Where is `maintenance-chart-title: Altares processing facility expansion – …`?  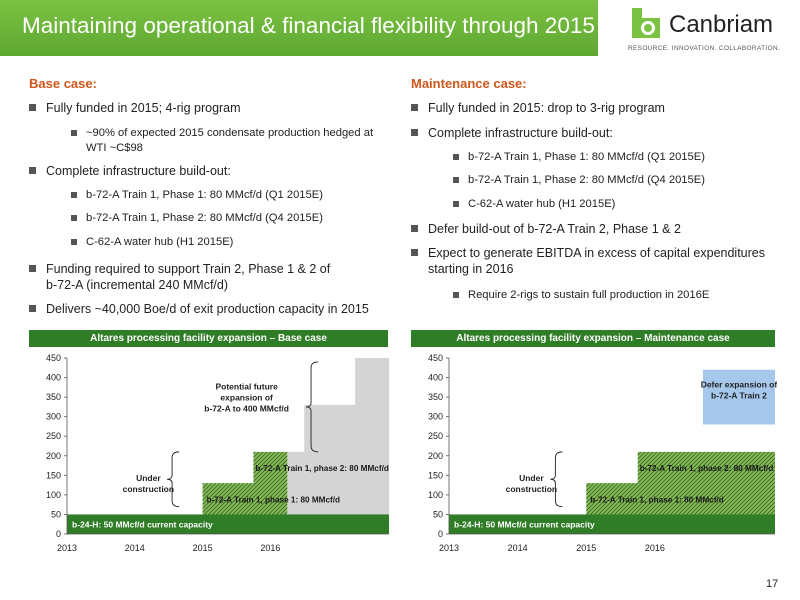
maintenance-chart-title: Altares processing facility expansion – … is located at coordinates (593, 338).